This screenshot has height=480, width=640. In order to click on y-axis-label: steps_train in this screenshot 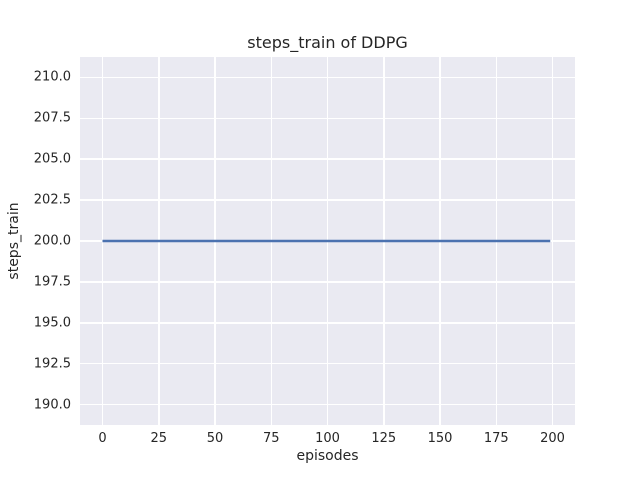, I will do `click(14, 241)`.